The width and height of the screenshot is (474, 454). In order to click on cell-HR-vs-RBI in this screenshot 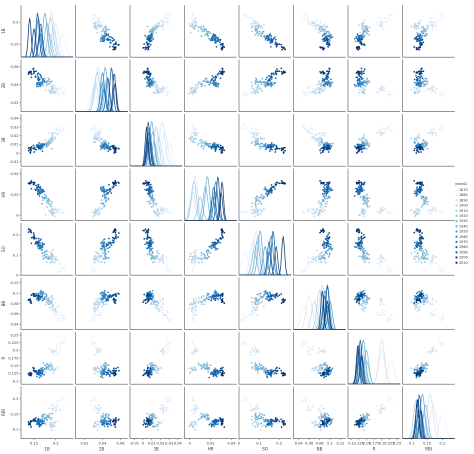, I will do `click(428, 194)`.